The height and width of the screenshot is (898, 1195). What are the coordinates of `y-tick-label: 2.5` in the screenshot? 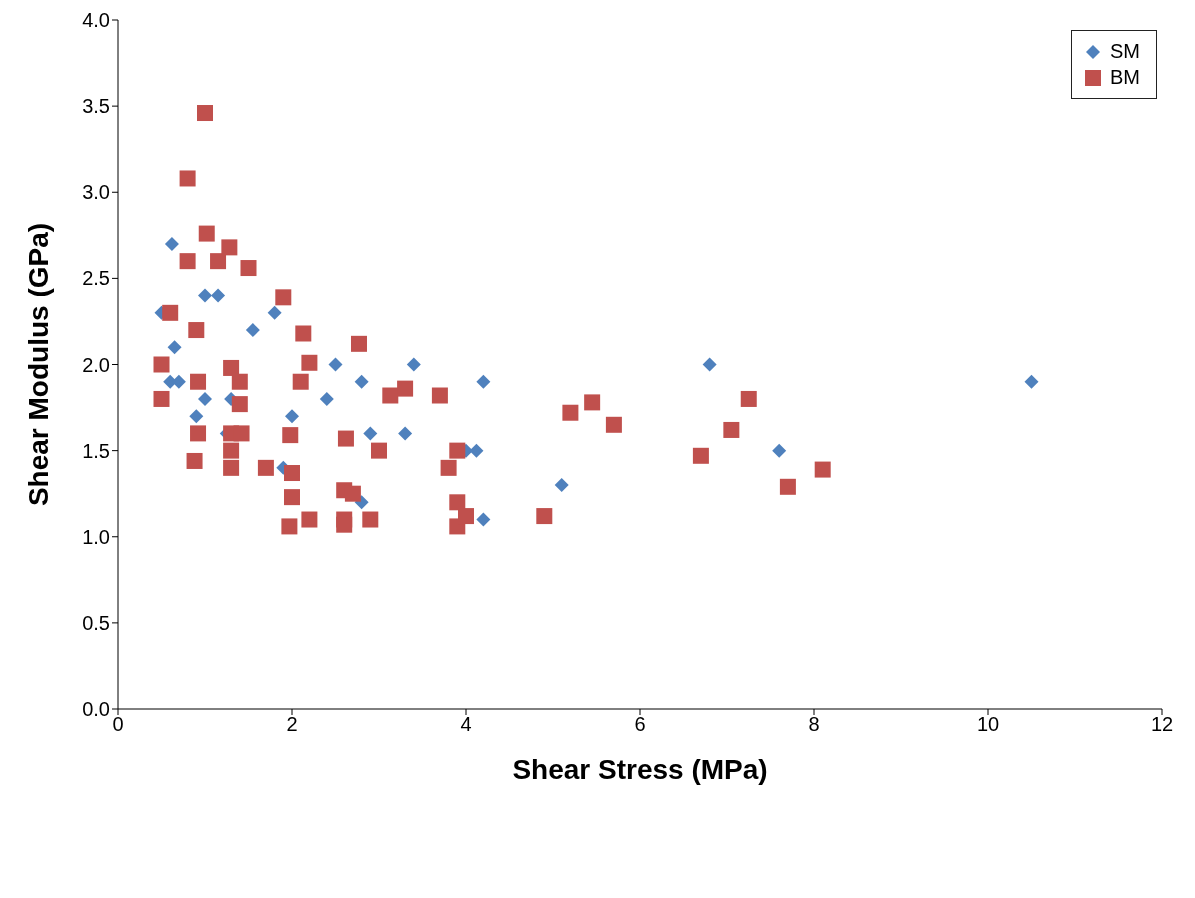 It's located at (96, 278).